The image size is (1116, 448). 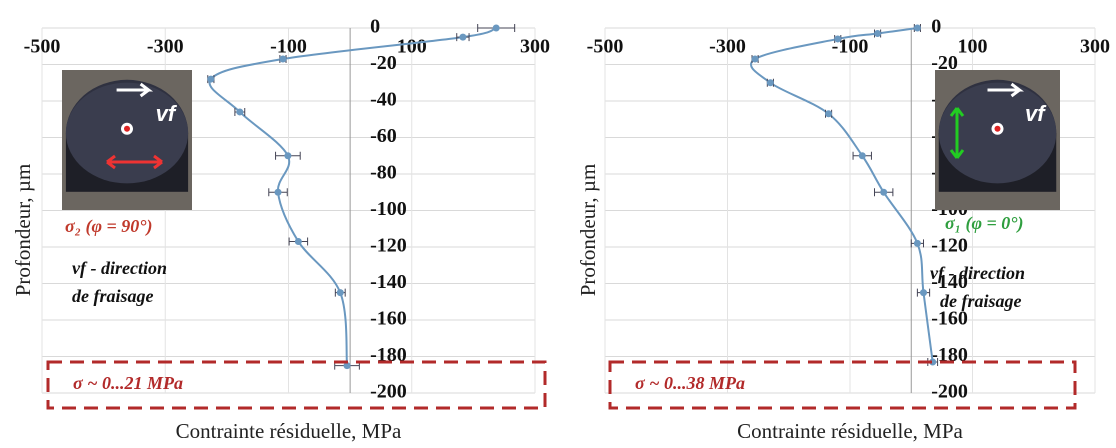 What do you see at coordinates (383, 136) in the screenshot?
I see `y-tick-label: -60` at bounding box center [383, 136].